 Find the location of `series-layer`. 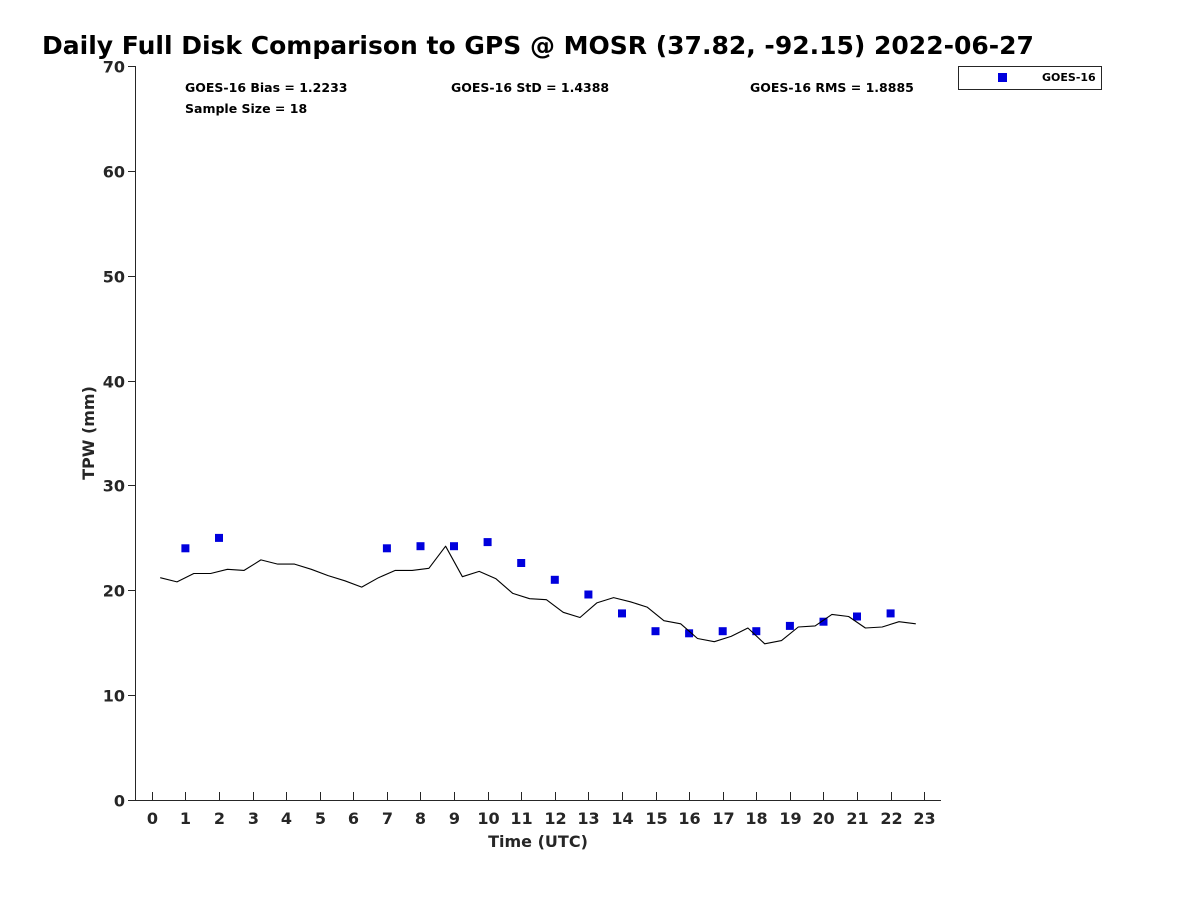

series-layer is located at coordinates (538, 589).